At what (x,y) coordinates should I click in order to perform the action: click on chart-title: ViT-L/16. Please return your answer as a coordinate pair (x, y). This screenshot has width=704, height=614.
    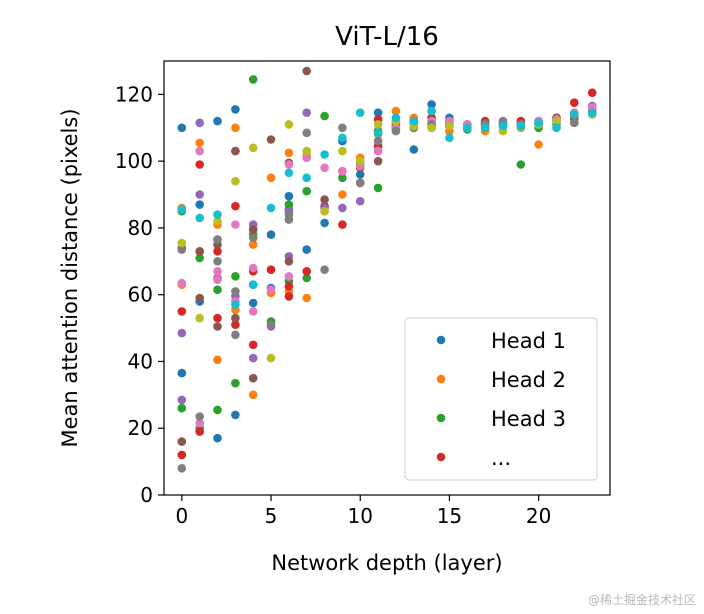
    Looking at the image, I should click on (387, 37).